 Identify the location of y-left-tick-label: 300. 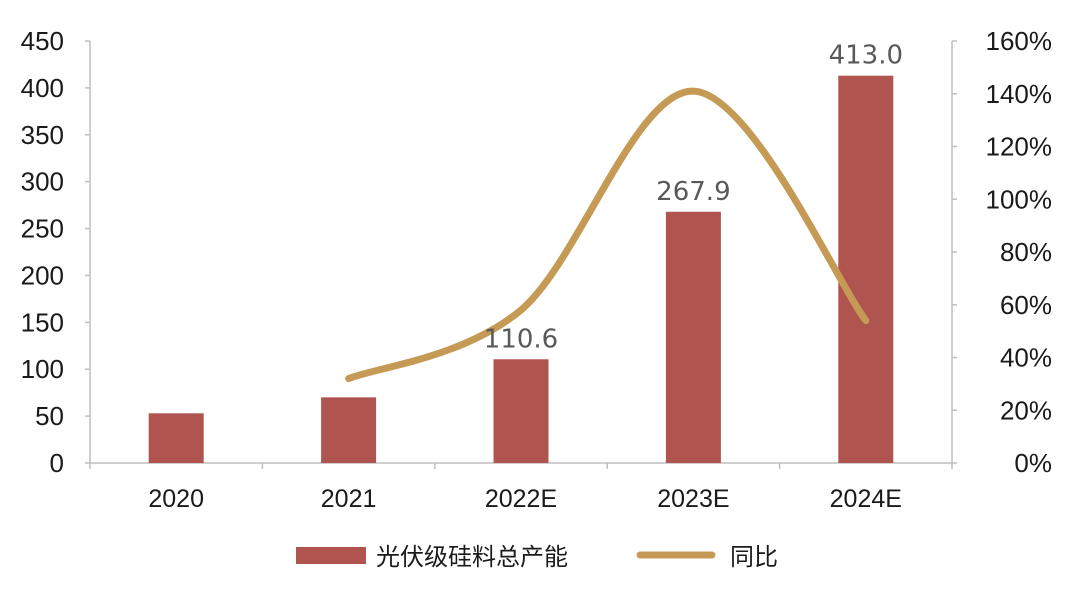
(42, 182).